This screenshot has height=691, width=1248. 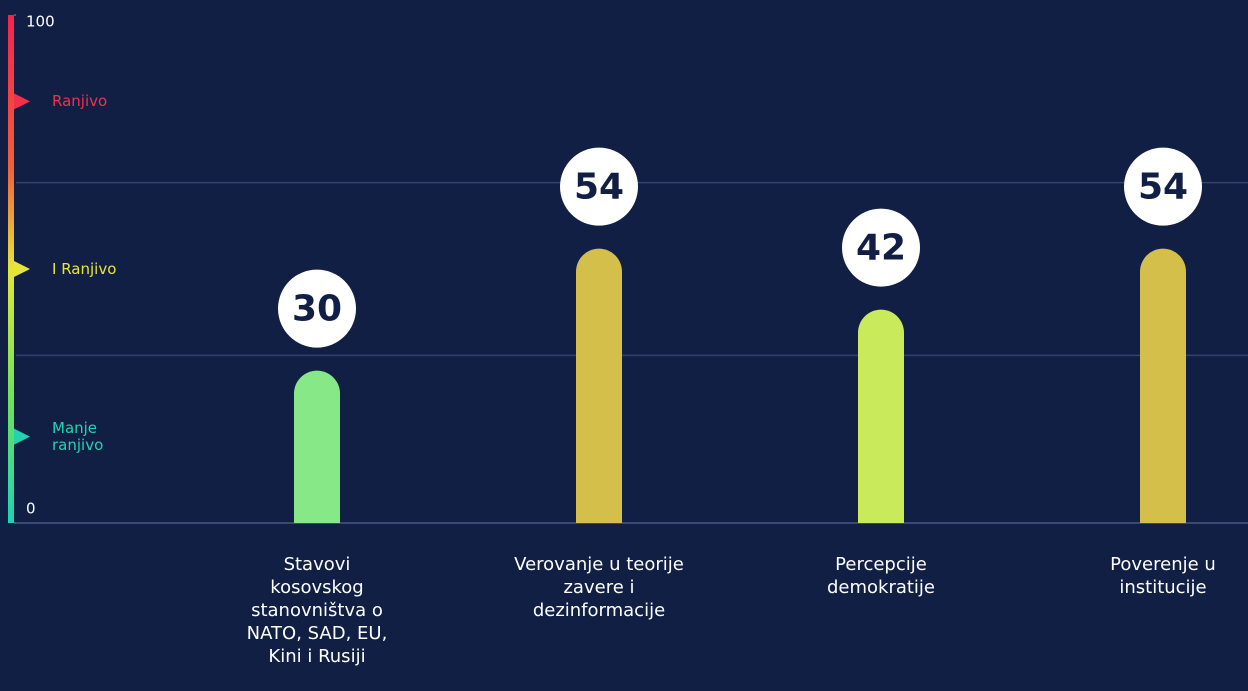 I want to click on value-label: 30, so click(x=317, y=309).